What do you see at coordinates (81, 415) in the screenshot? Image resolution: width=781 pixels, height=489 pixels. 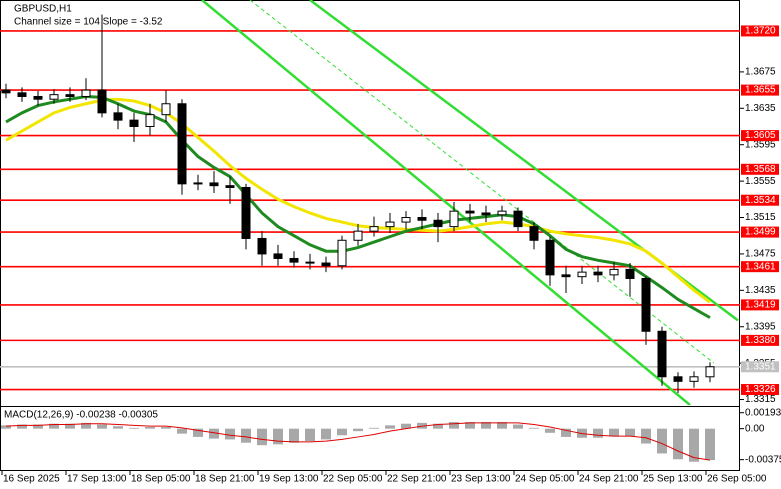 I see `macd-title: MACD(12,26,9) -0.00238 -0.00305` at bounding box center [81, 415].